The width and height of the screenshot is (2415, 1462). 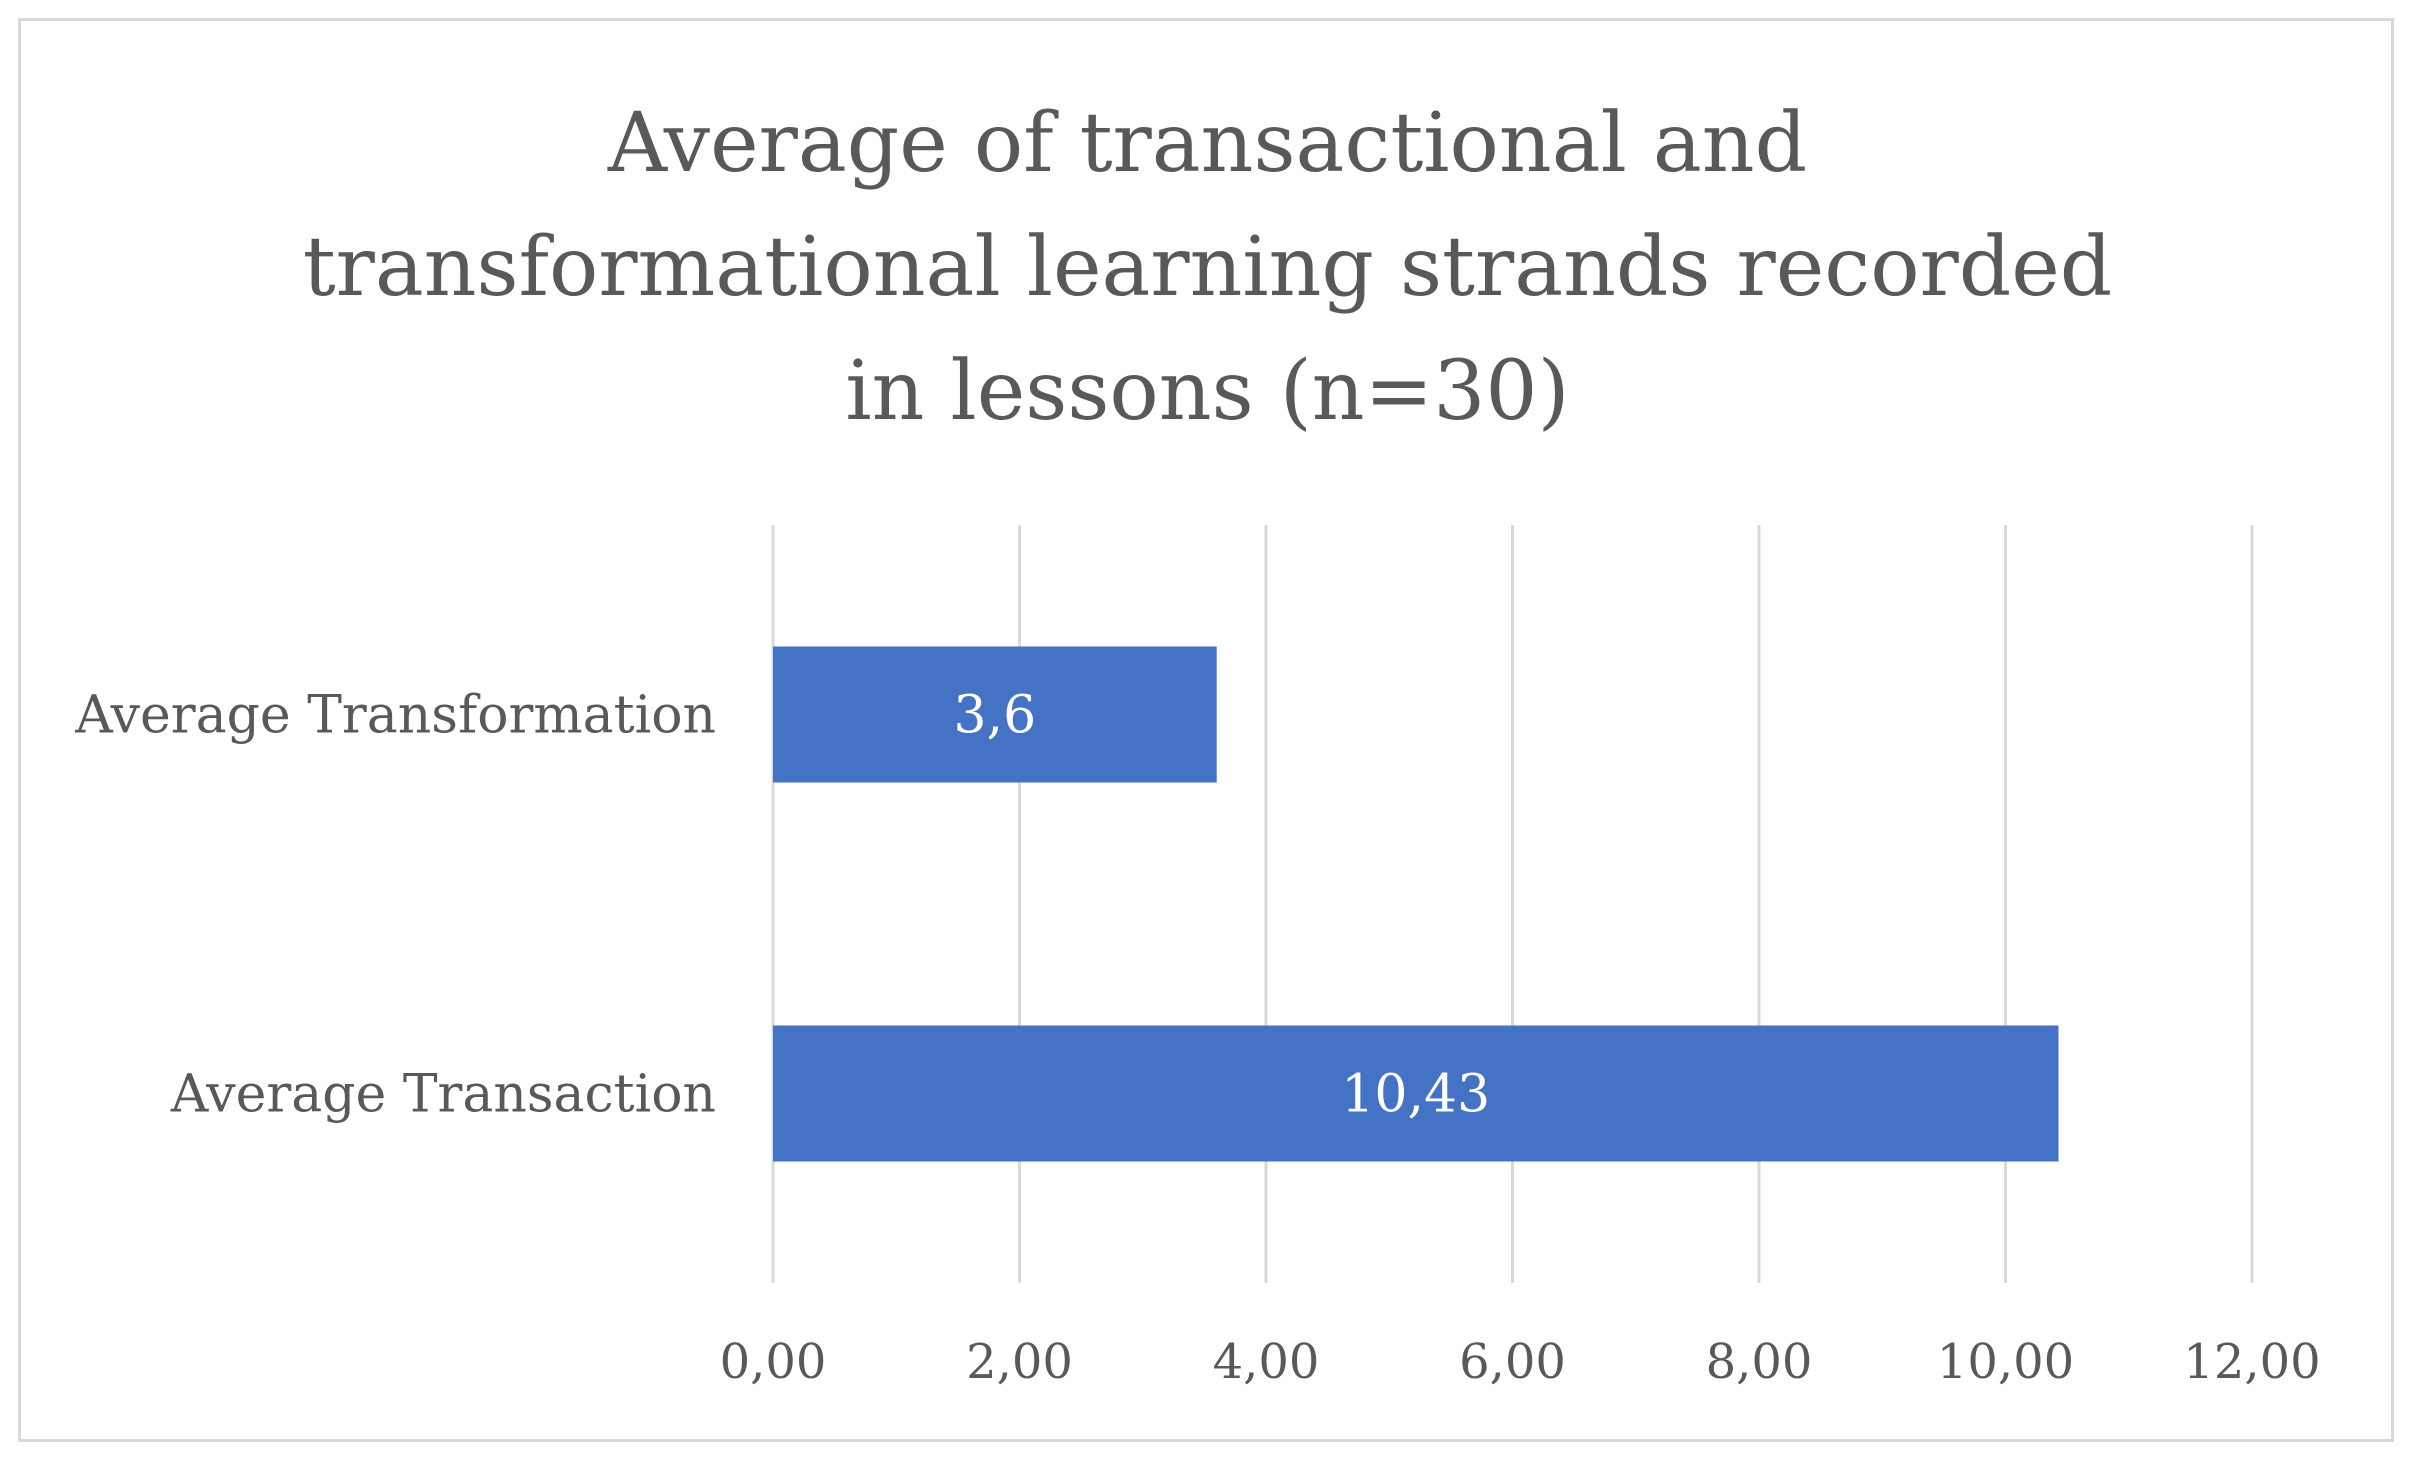 I want to click on data-label: 10,43, so click(x=1415, y=1095).